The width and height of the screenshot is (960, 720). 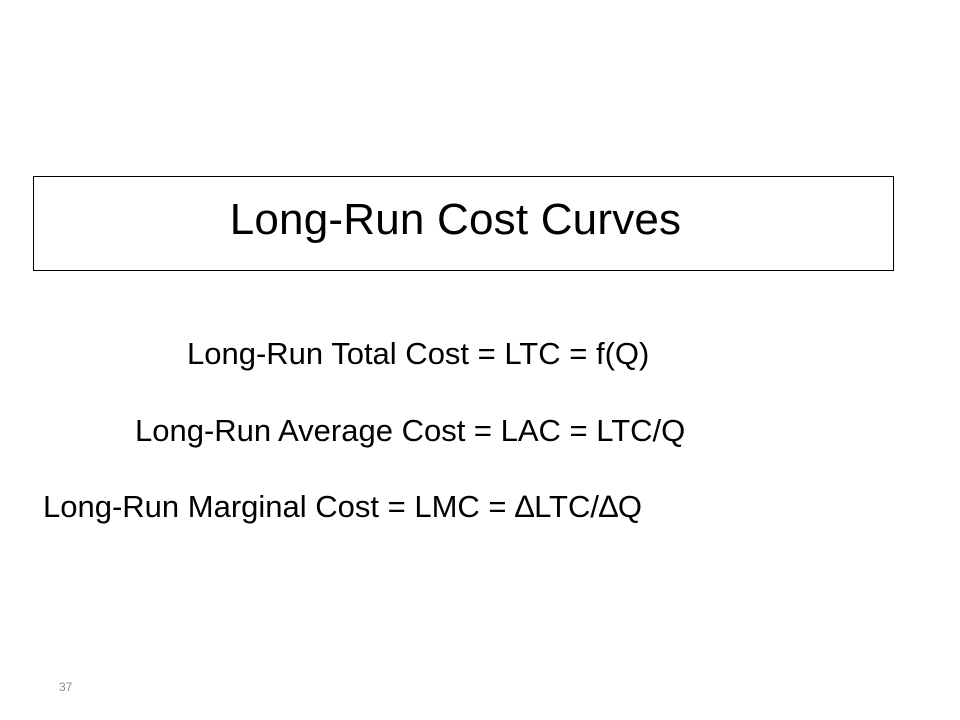 I want to click on formula-total-cost: Long-Run Total Cost = LTC = f(Q), so click(x=418, y=353).